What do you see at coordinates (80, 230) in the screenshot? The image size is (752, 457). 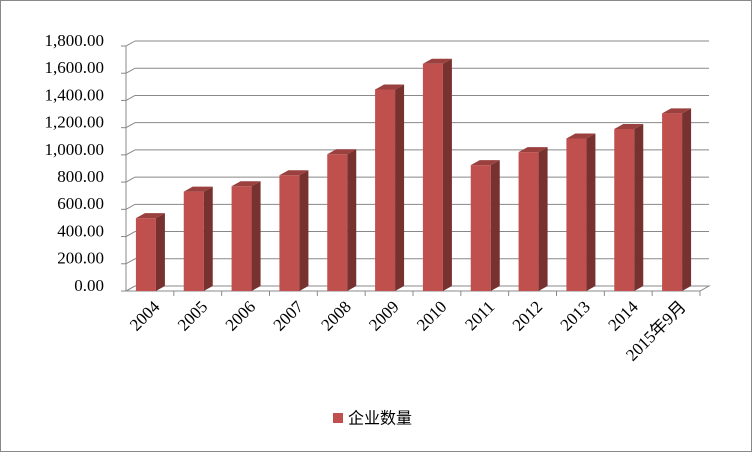 I see `y-tick-label: 400.00` at bounding box center [80, 230].